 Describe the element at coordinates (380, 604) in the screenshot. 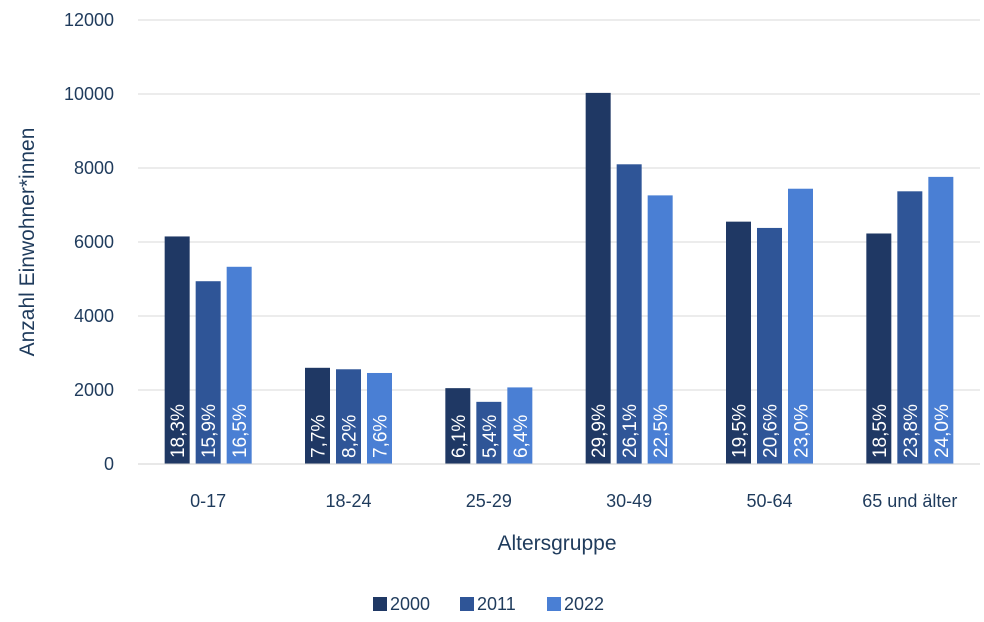

I see `legend-swatch-2000` at that location.